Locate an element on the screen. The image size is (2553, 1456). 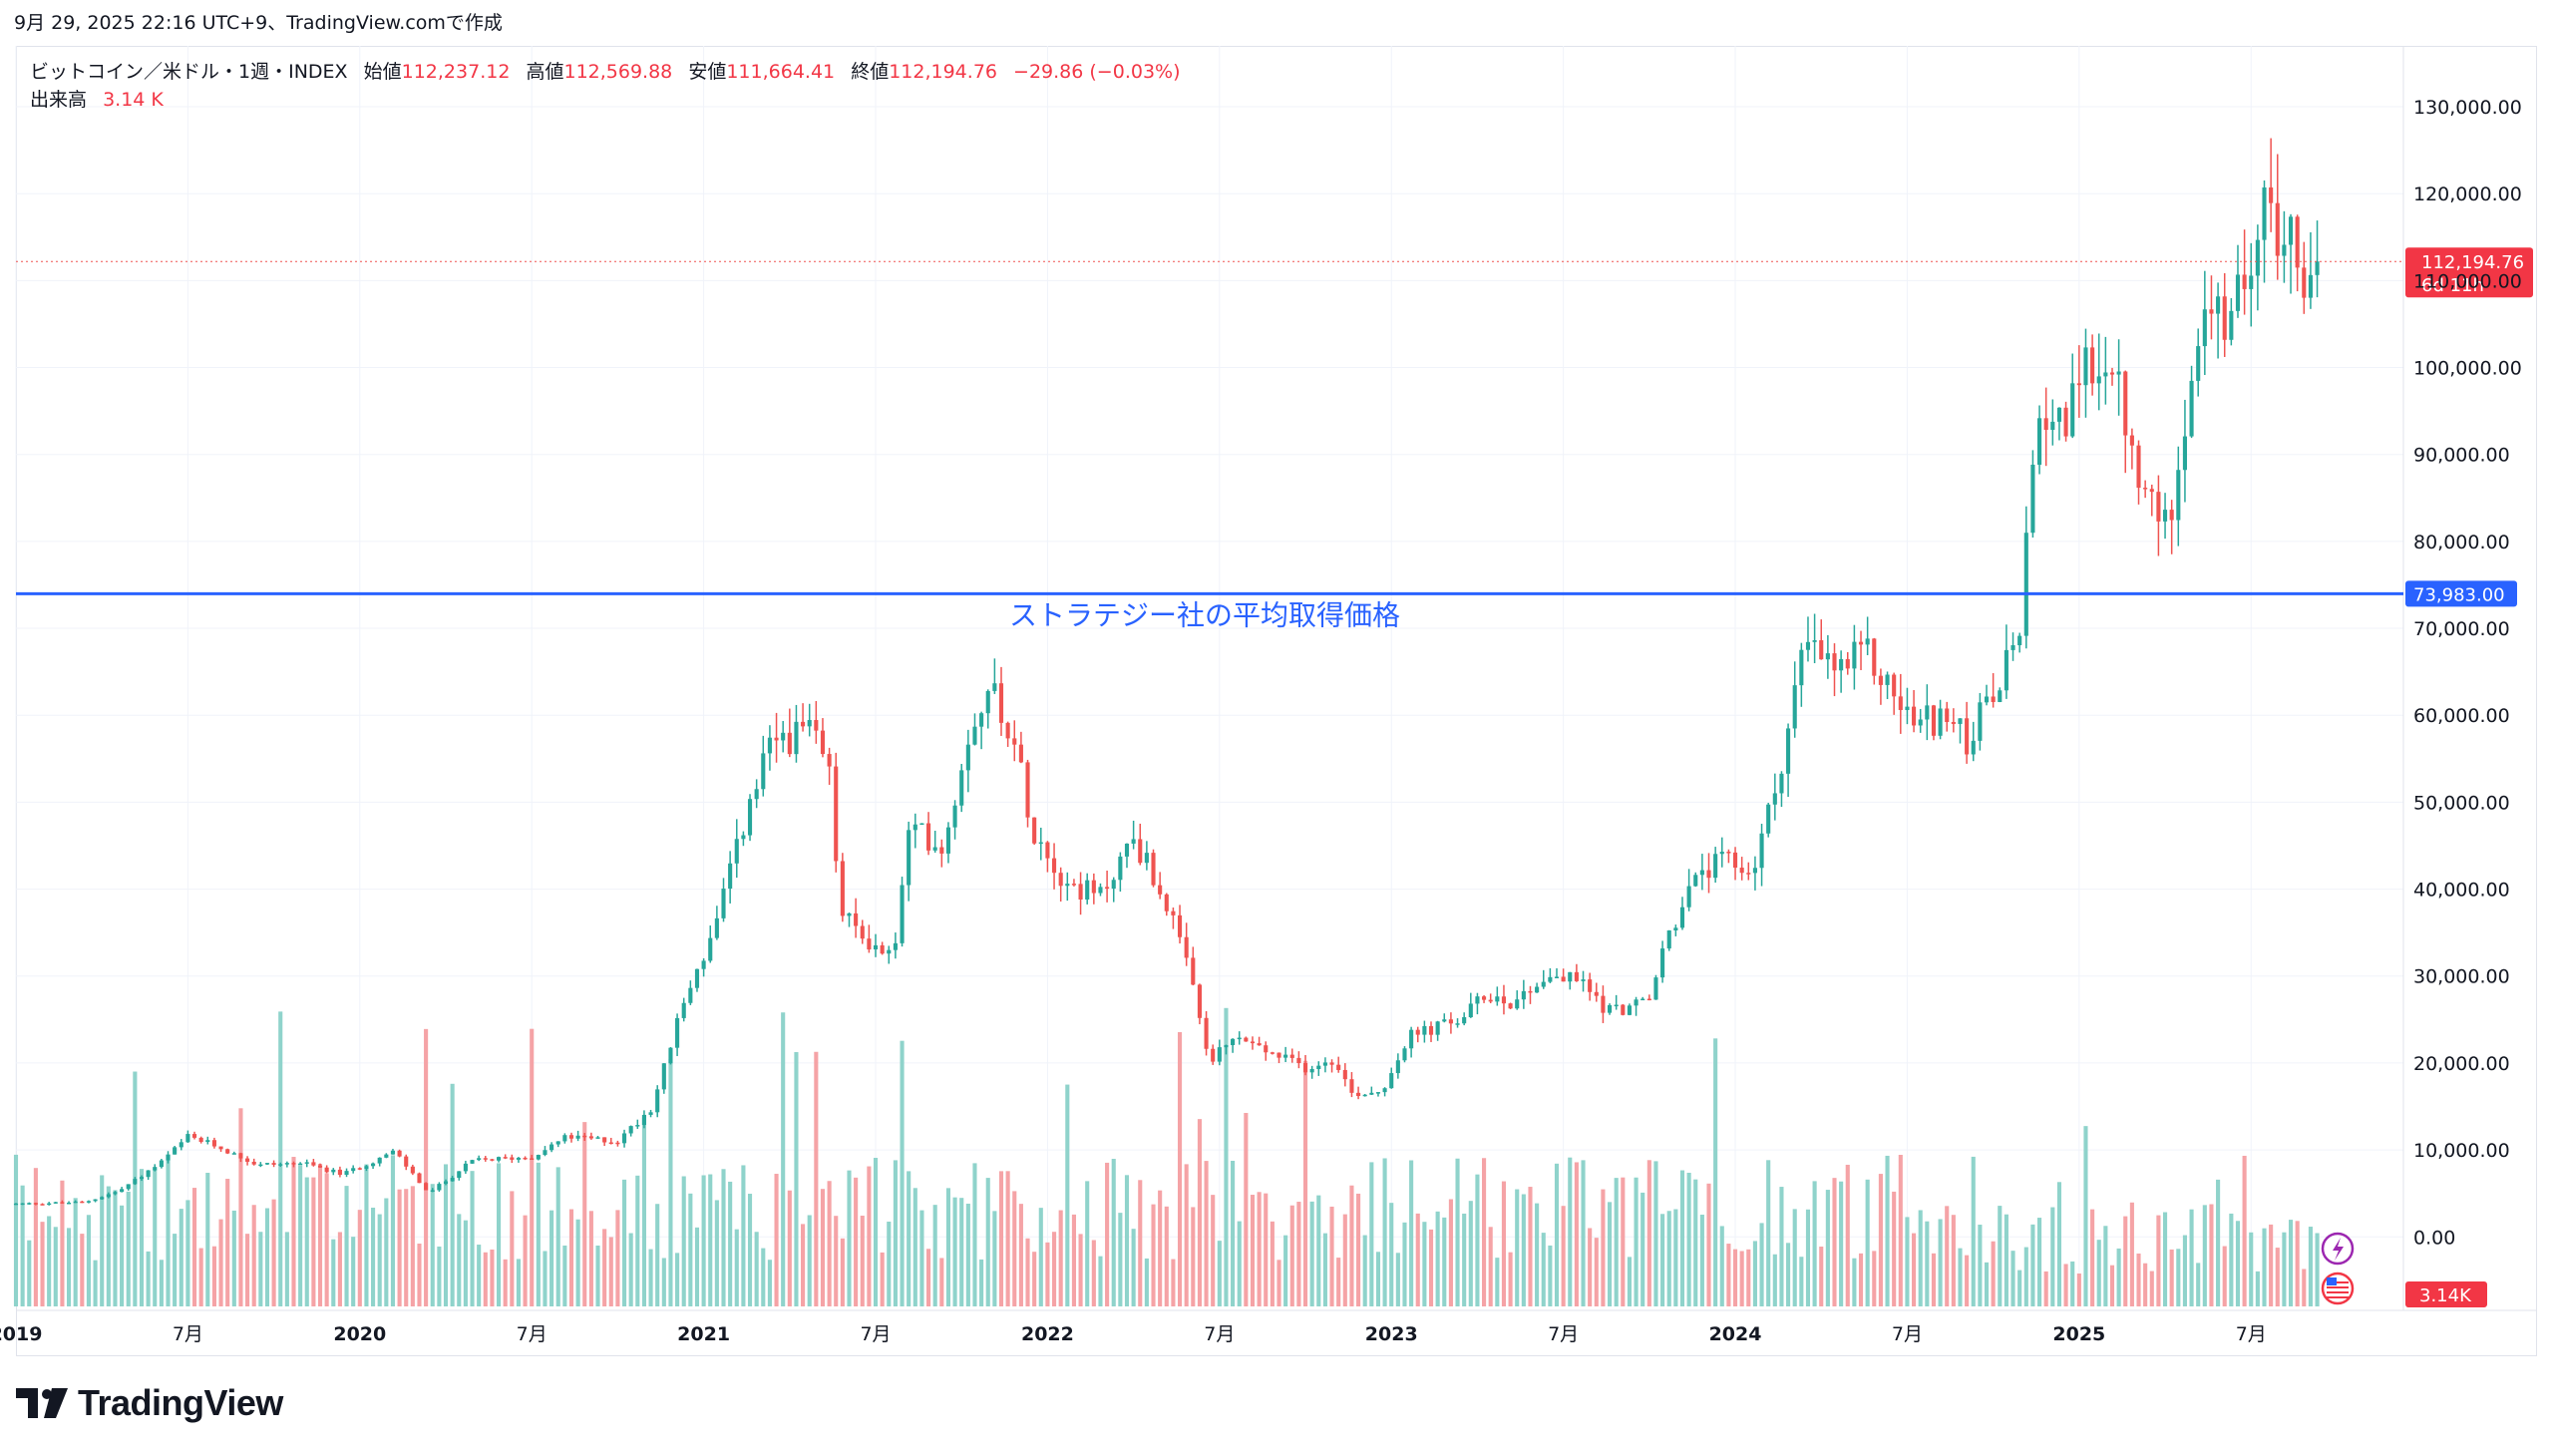
symbol-name: ビットコイン／米ドル・1週・INDEX is located at coordinates (189, 72).